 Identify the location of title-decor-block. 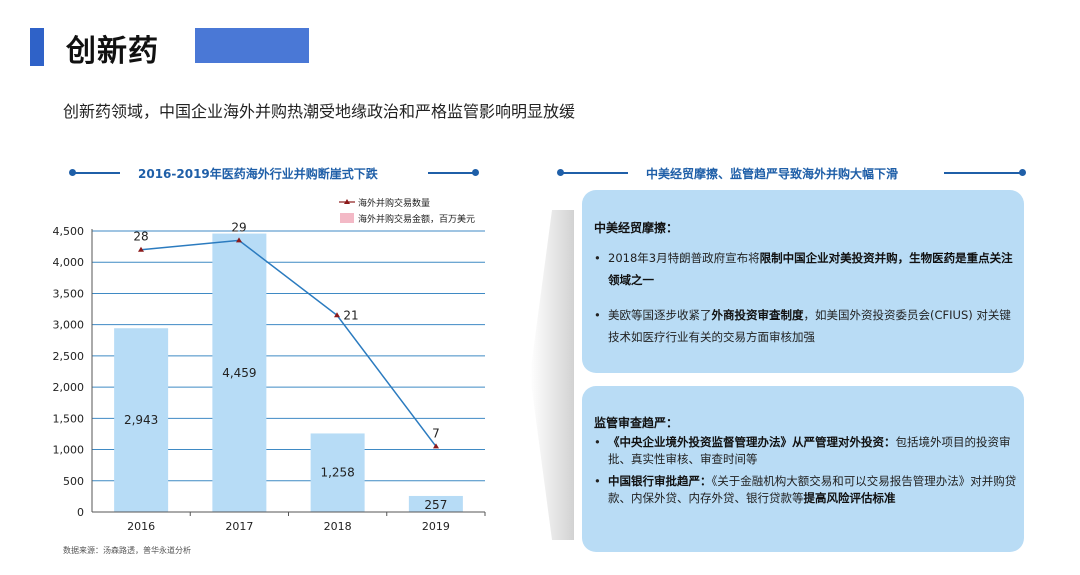
(252, 45).